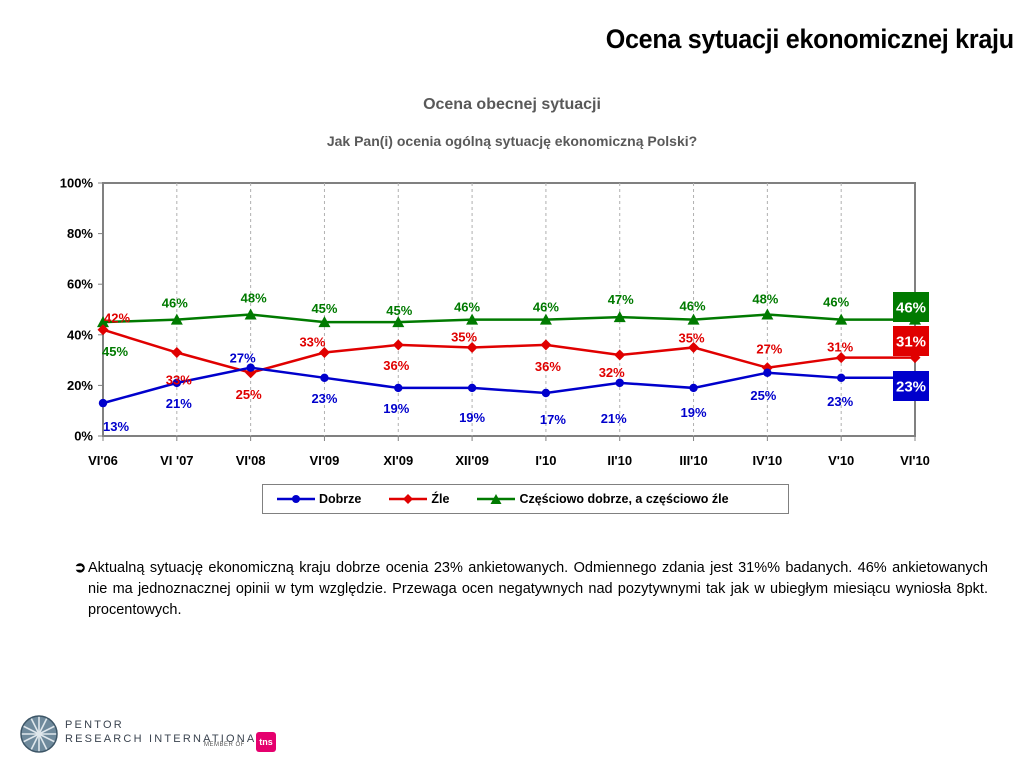  Describe the element at coordinates (83, 436) in the screenshot. I see `y-tick-label: 0%` at that location.